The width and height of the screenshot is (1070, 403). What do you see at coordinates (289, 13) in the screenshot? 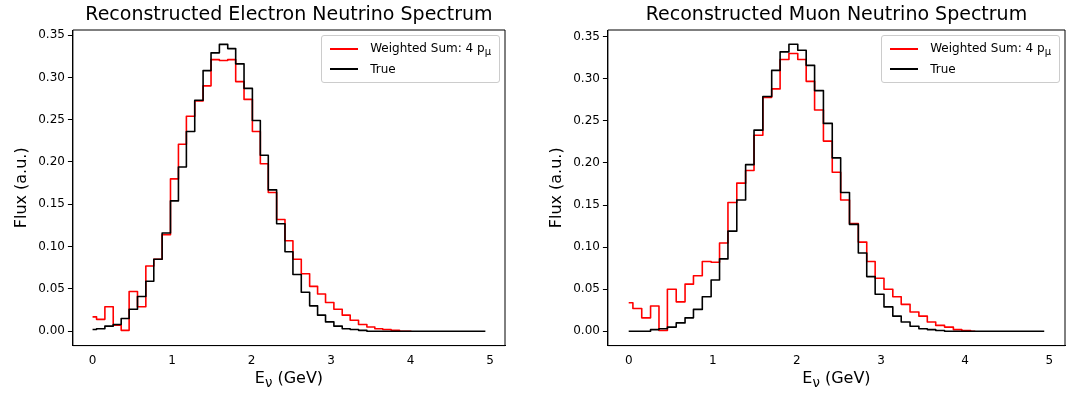
I see `chart-title: Reconstructed Electron Neutrino Spectrum` at bounding box center [289, 13].